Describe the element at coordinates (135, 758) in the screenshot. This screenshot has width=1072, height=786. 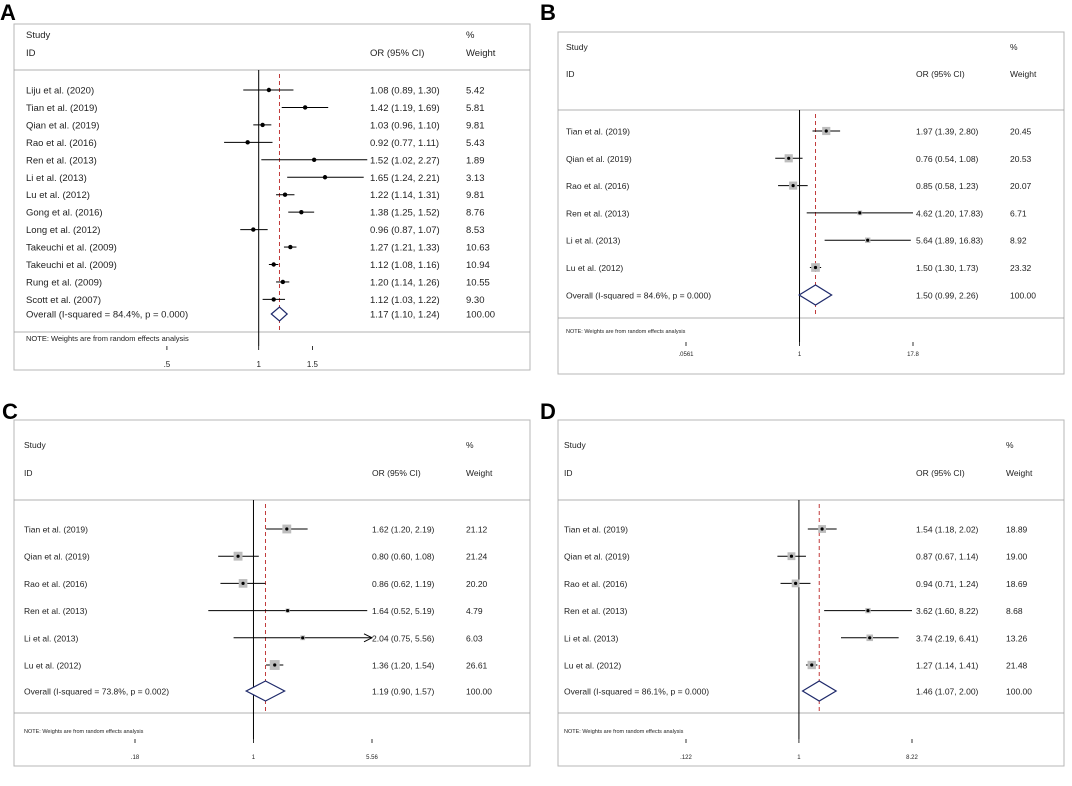
I see `x-tick-label: .18` at that location.